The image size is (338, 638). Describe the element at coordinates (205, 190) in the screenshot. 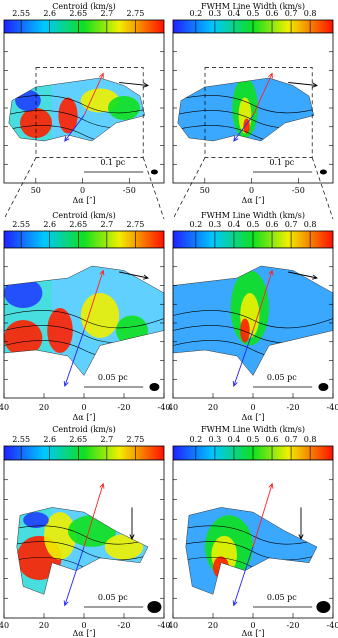

I see `x-tick-label: 50` at that location.